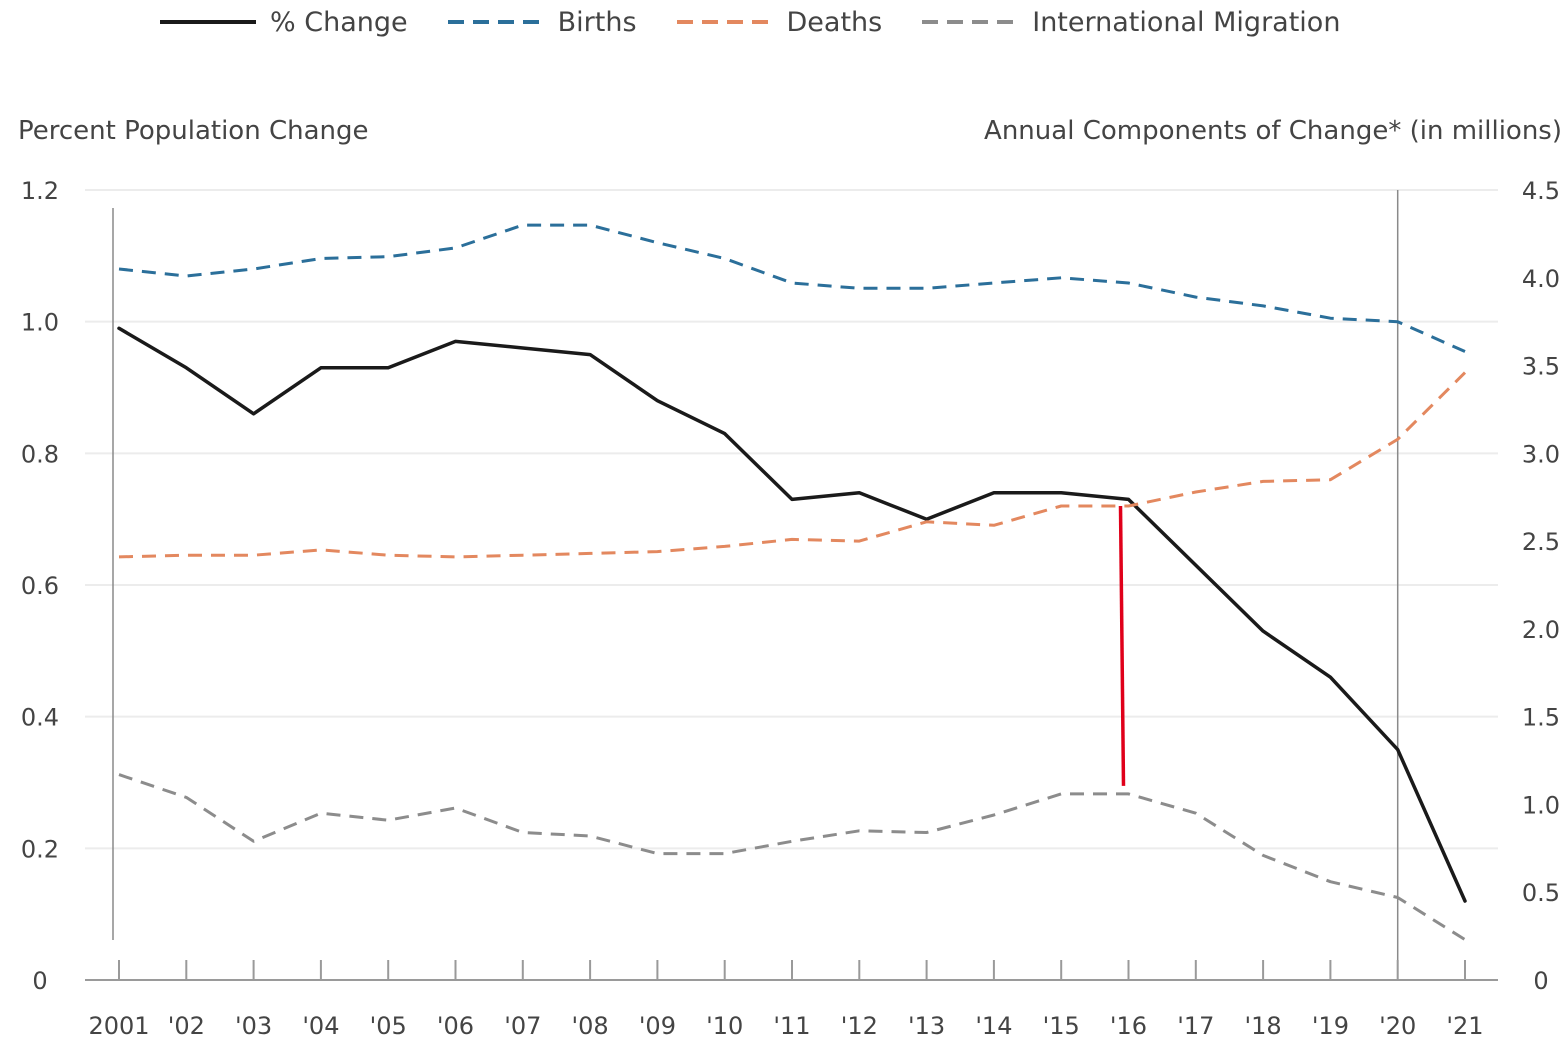 This screenshot has width=1568, height=1040. I want to click on series-line-births, so click(792, 288).